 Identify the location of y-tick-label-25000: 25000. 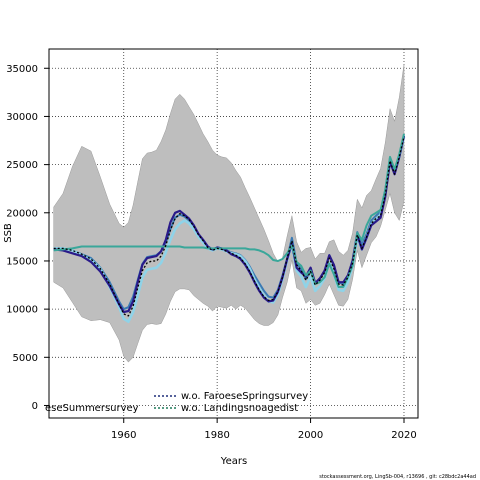
(22, 165).